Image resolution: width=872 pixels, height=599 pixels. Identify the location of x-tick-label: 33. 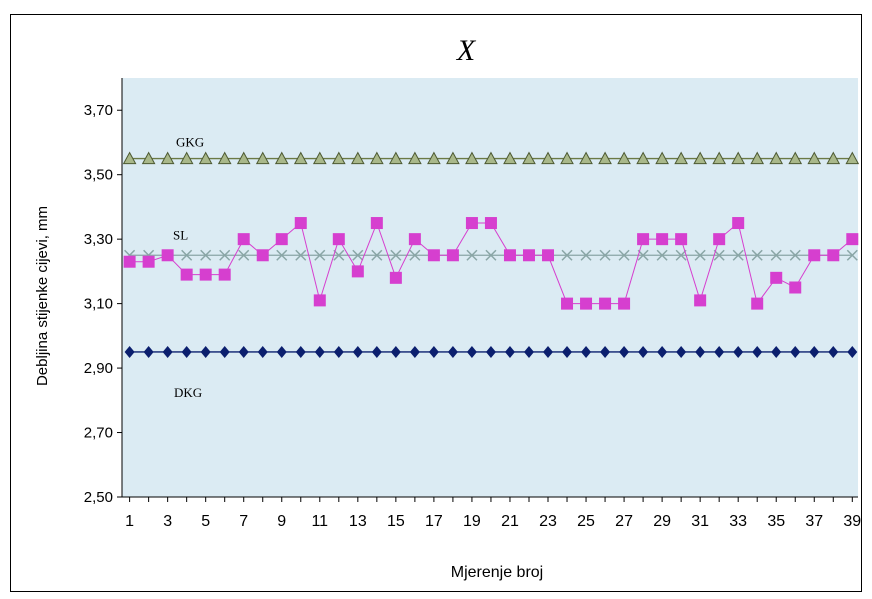
(738, 521).